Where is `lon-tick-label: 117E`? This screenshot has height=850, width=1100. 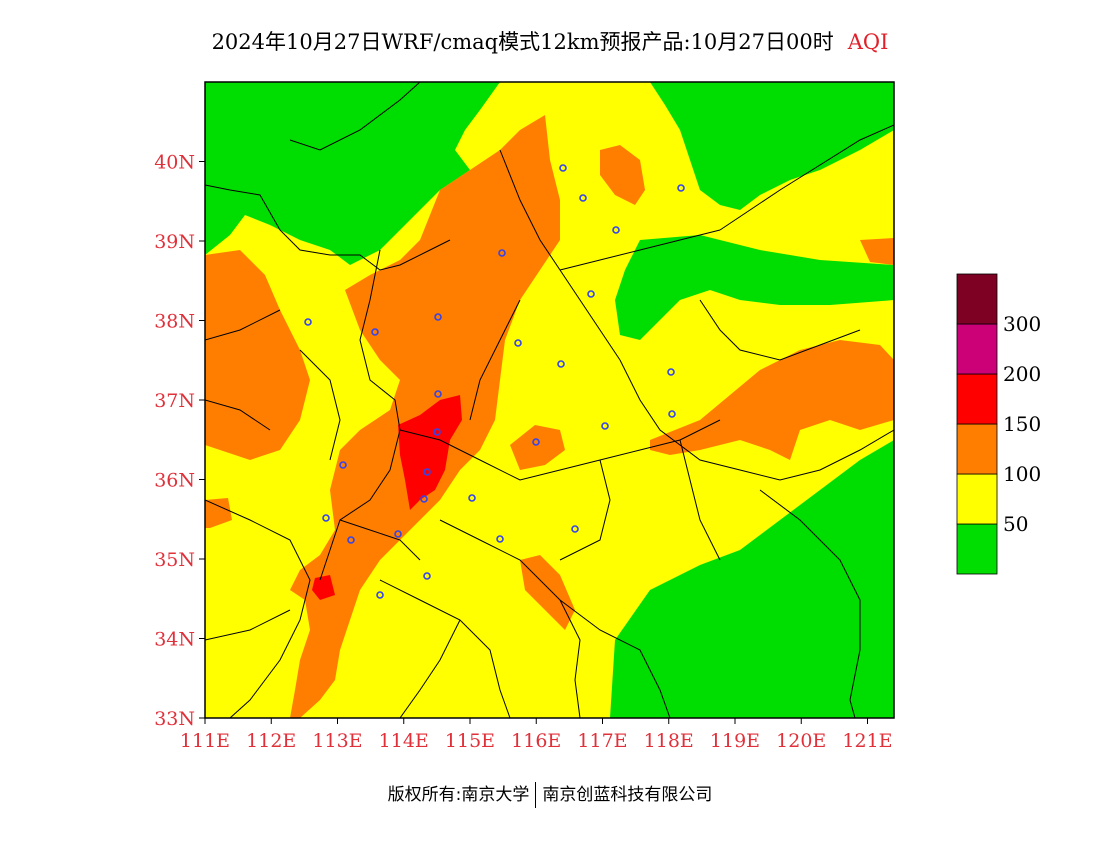
lon-tick-label: 117E is located at coordinates (602, 741).